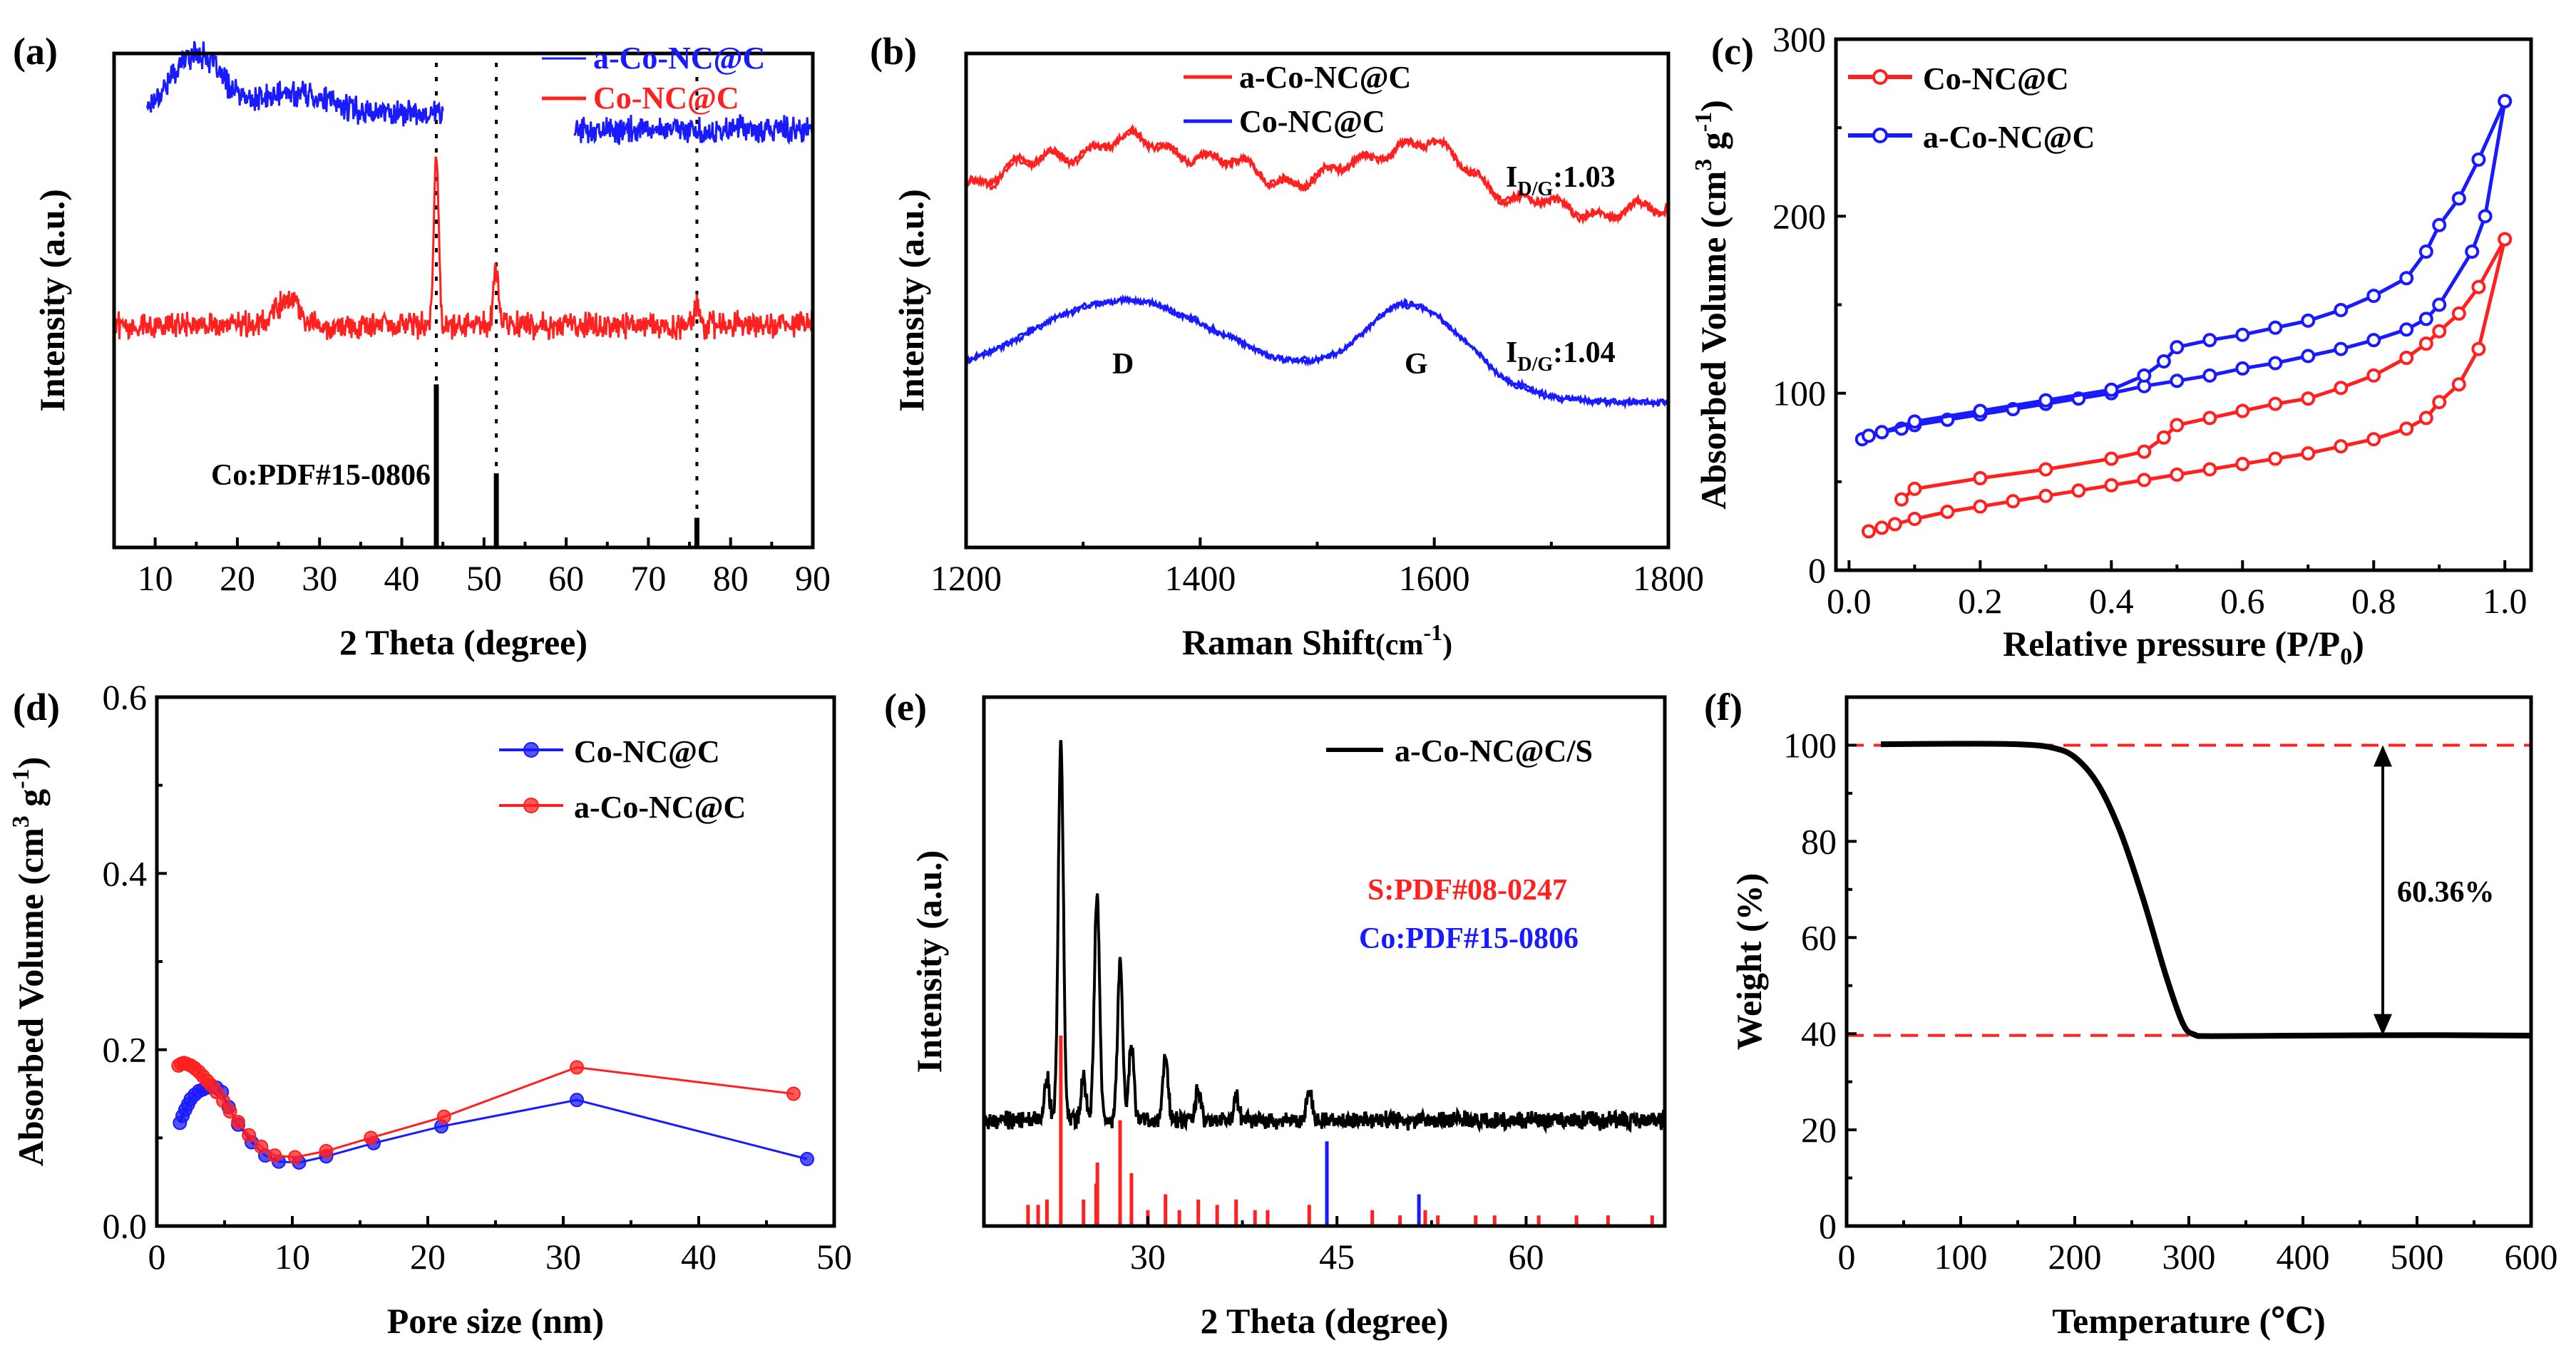 The height and width of the screenshot is (1370, 2576). I want to click on panel-d-x-tick-label: 0, so click(157, 1257).